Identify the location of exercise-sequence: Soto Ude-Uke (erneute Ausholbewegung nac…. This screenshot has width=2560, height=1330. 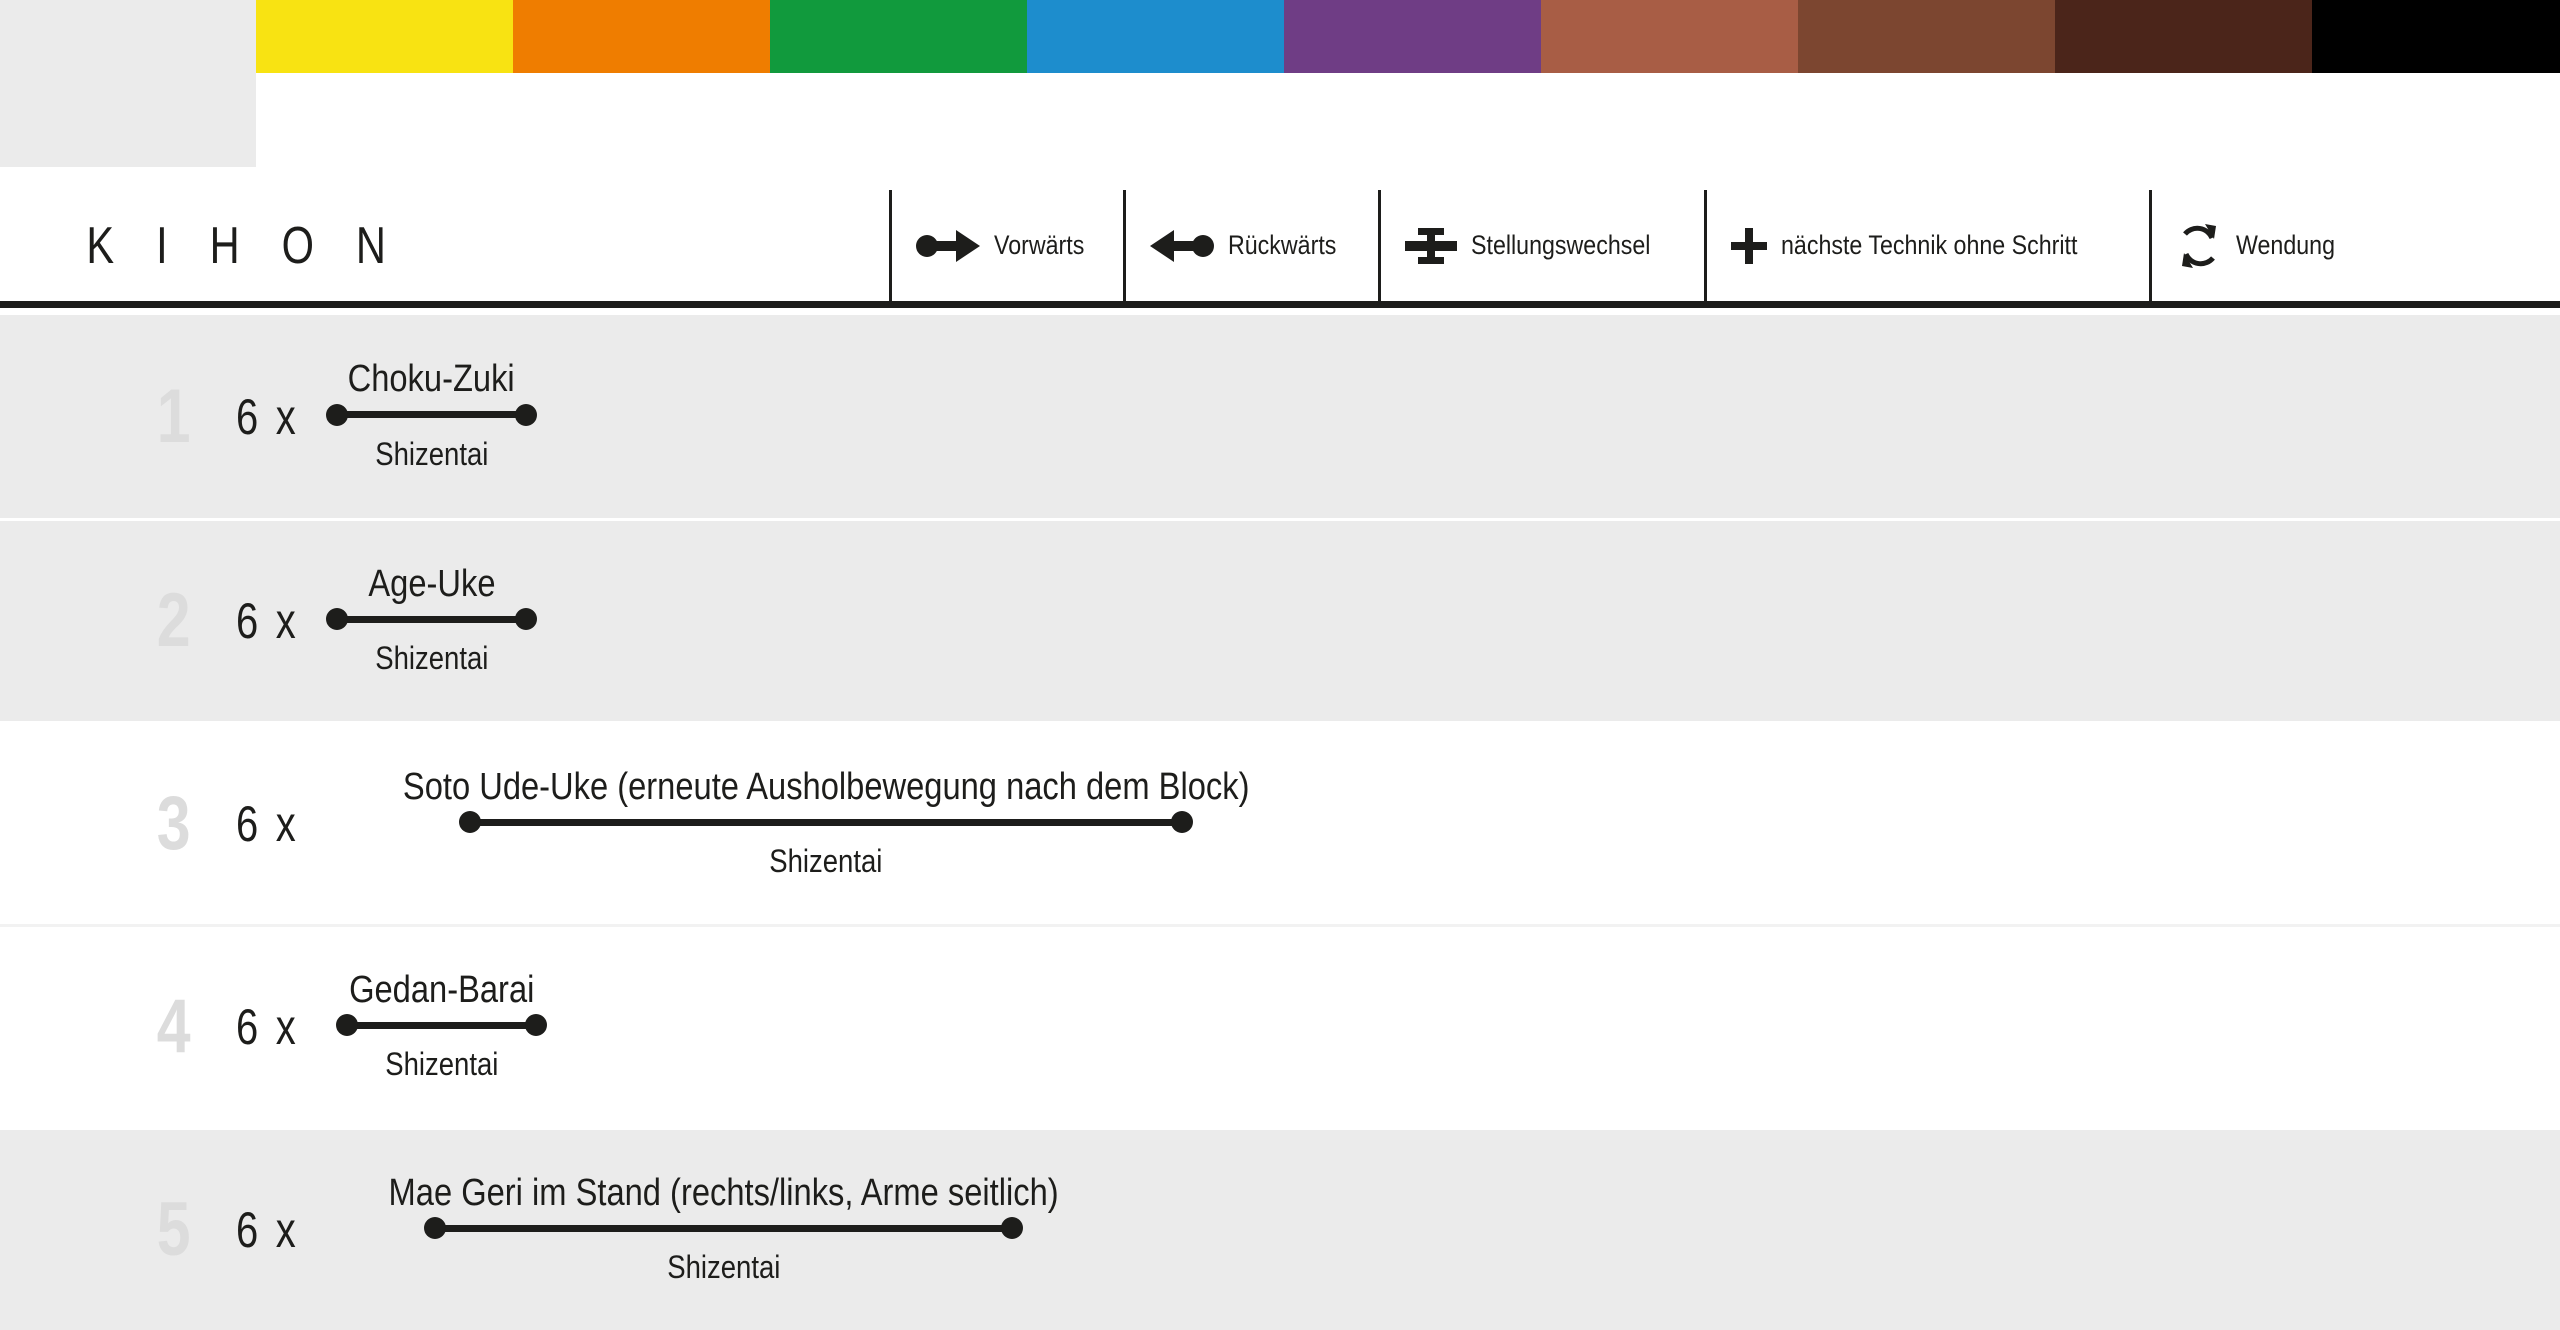
(826, 823).